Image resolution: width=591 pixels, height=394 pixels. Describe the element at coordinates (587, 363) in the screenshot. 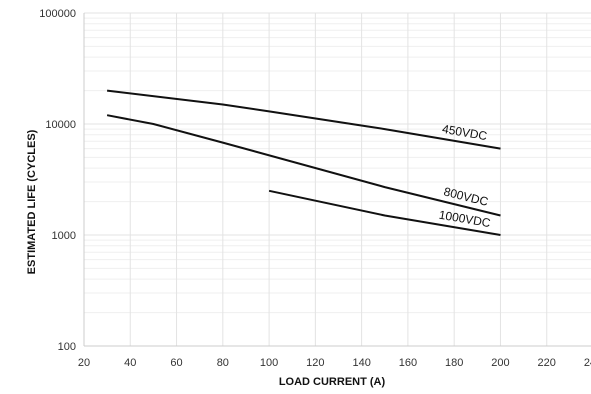

I see `x-tick-label: 240` at that location.